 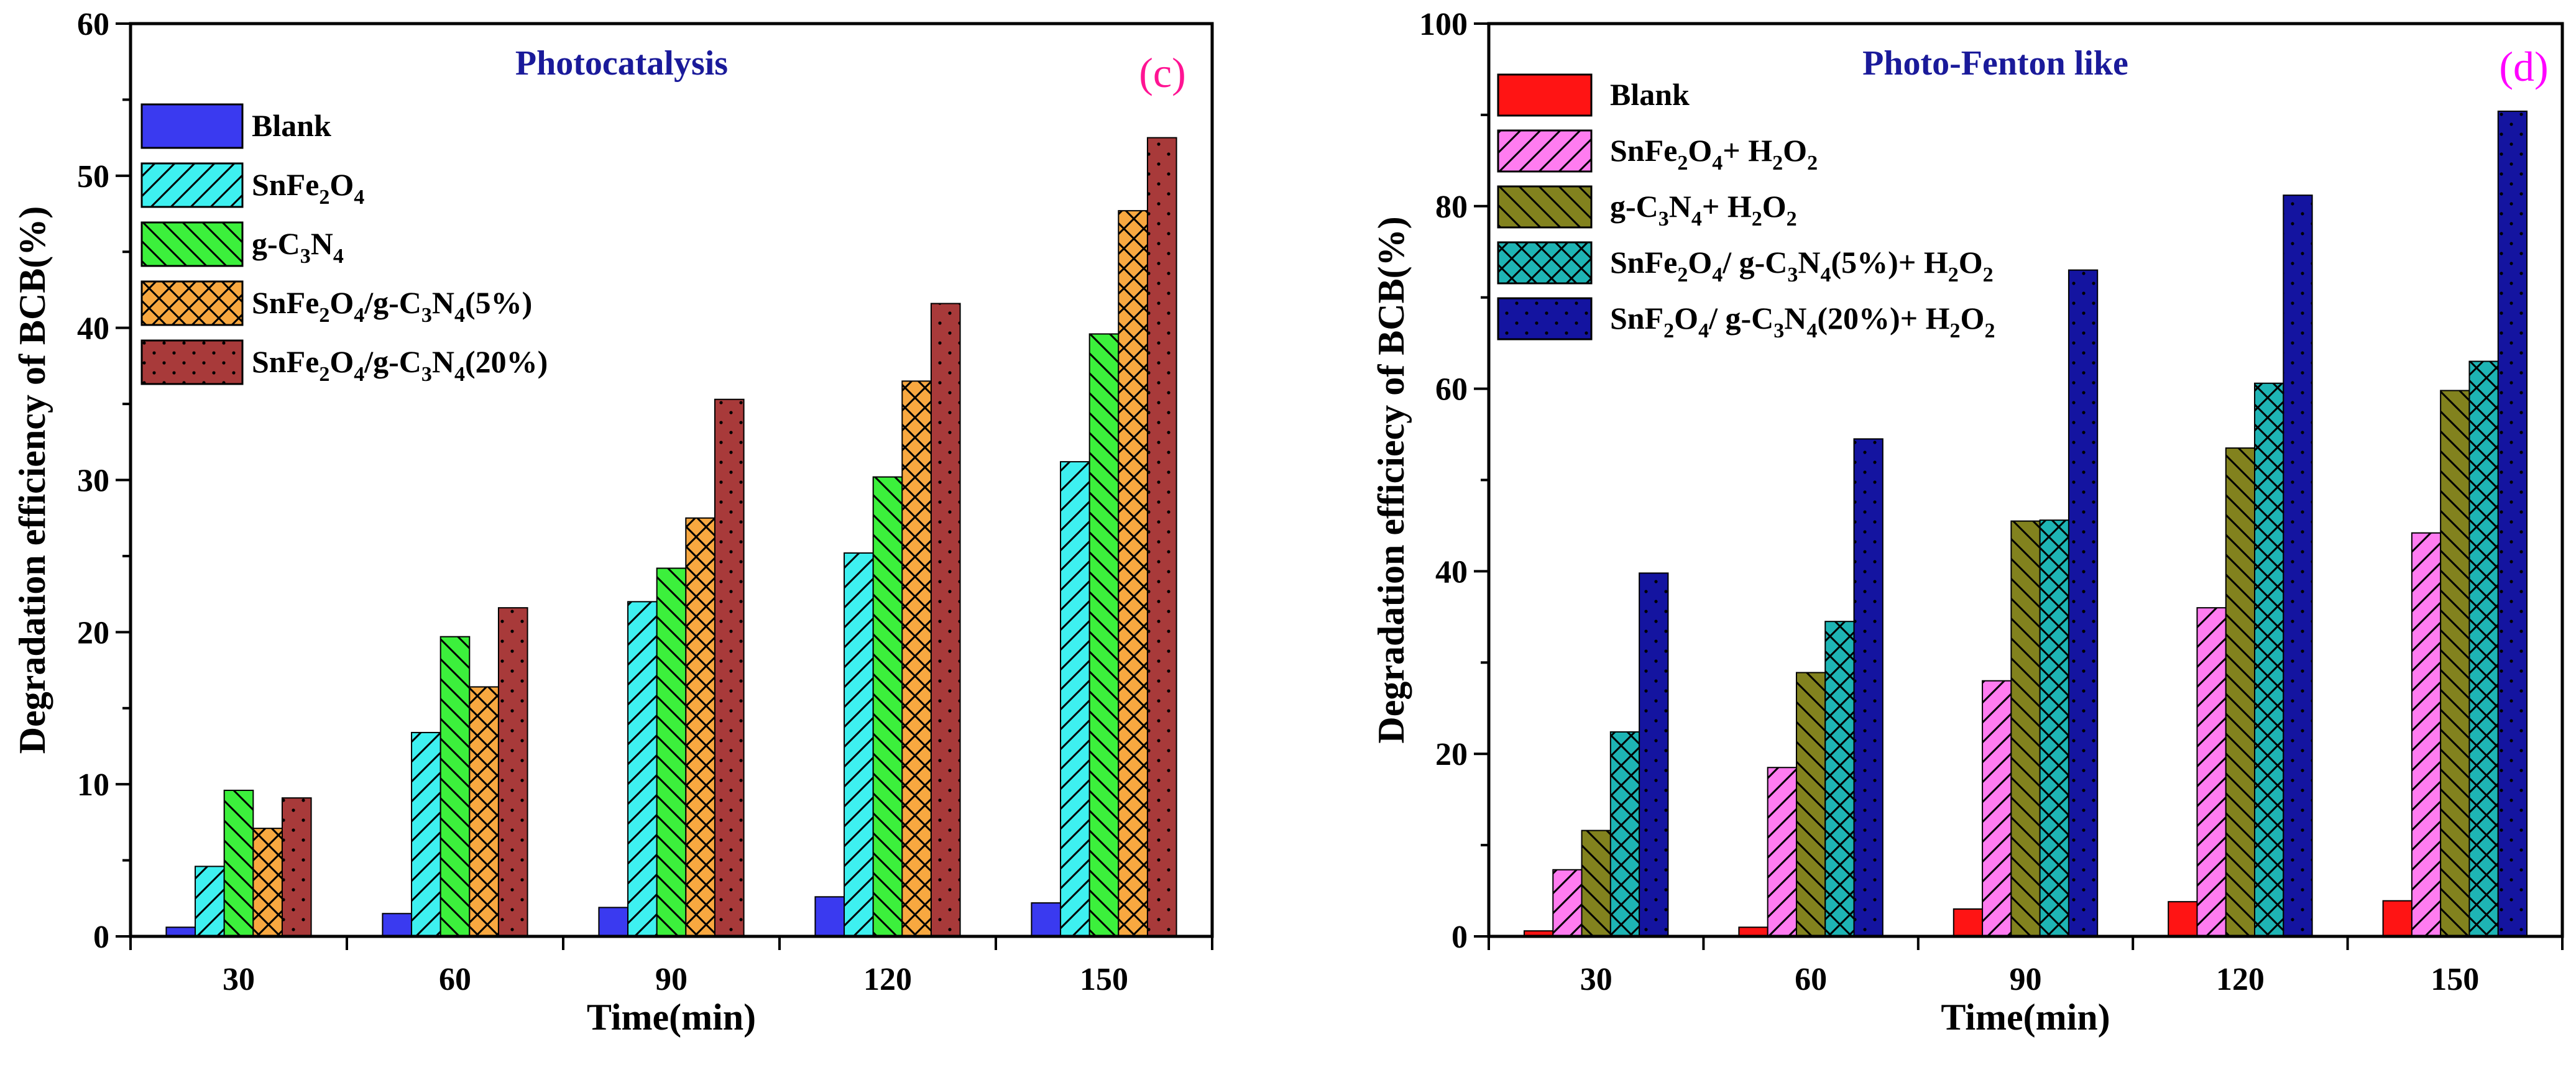 What do you see at coordinates (1104, 980) in the screenshot?
I see `x-tick-label: 150` at bounding box center [1104, 980].